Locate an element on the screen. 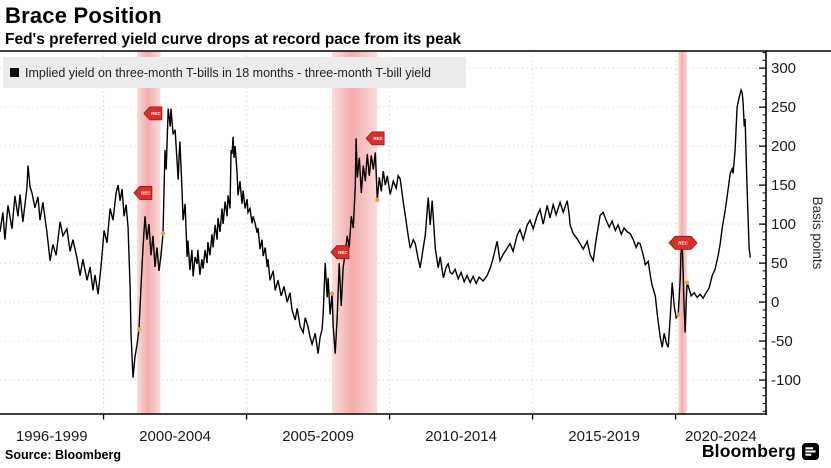  y-tick-label: 0 is located at coordinates (775, 302).